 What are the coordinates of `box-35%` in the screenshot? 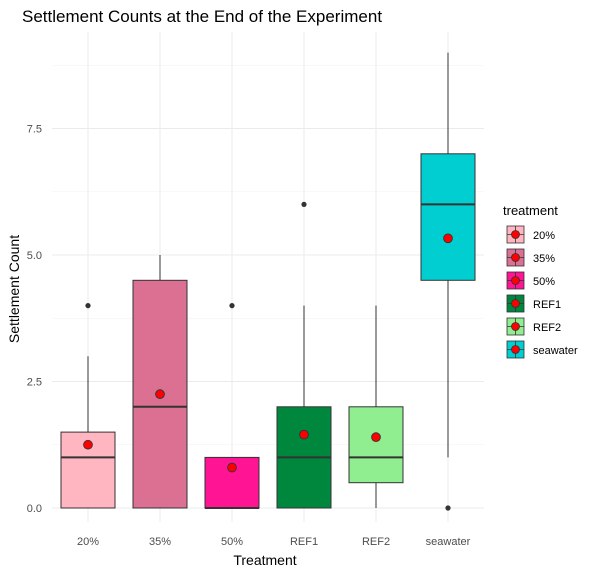 It's located at (160, 382).